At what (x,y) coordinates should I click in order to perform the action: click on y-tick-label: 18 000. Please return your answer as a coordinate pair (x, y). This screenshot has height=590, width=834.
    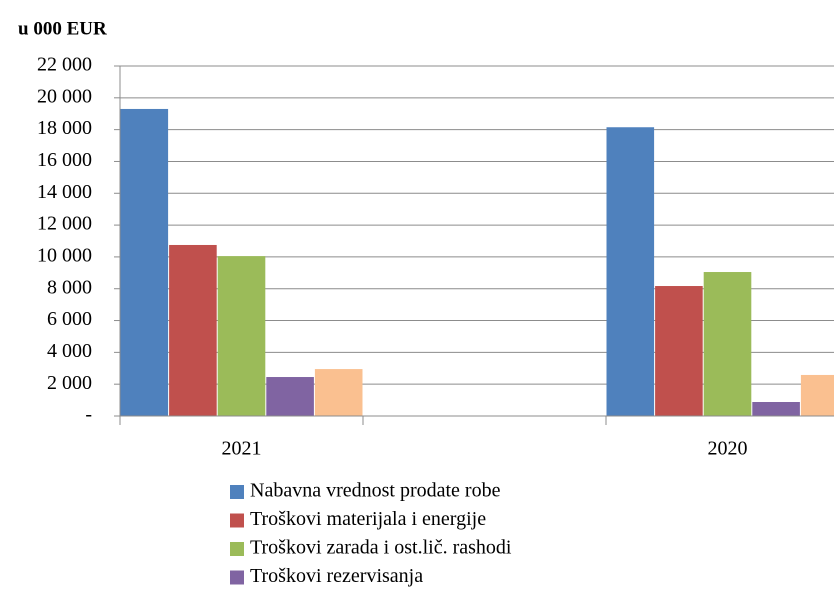
    Looking at the image, I should click on (64, 128).